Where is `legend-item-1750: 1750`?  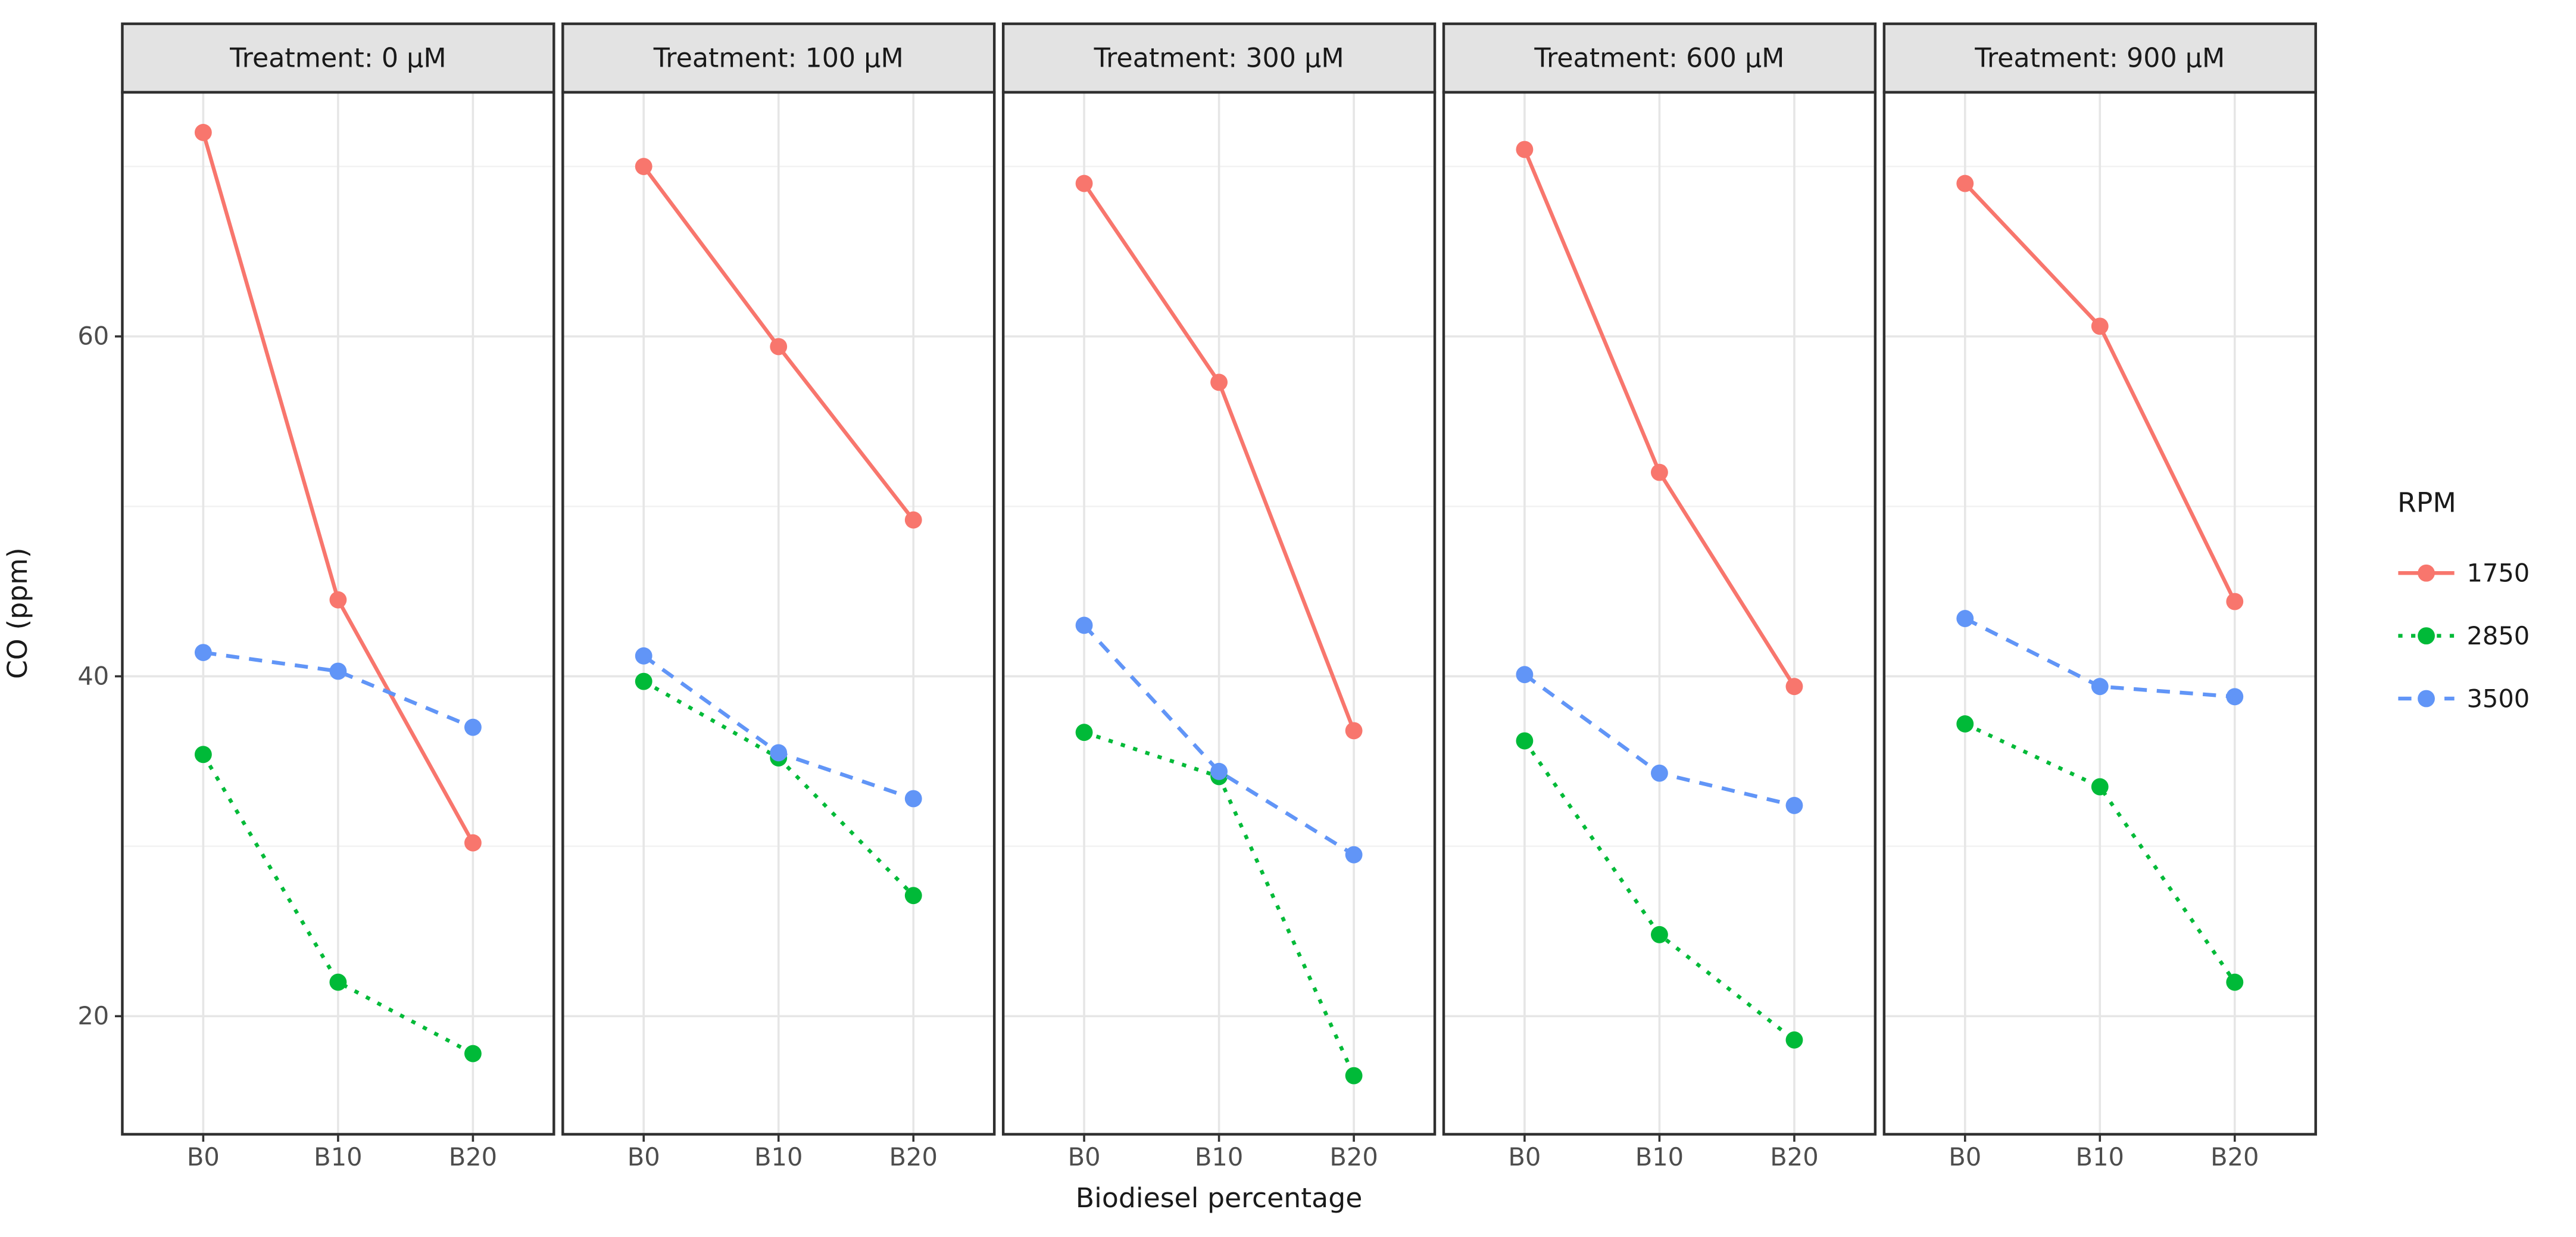
legend-item-1750: 1750 is located at coordinates (2464, 573).